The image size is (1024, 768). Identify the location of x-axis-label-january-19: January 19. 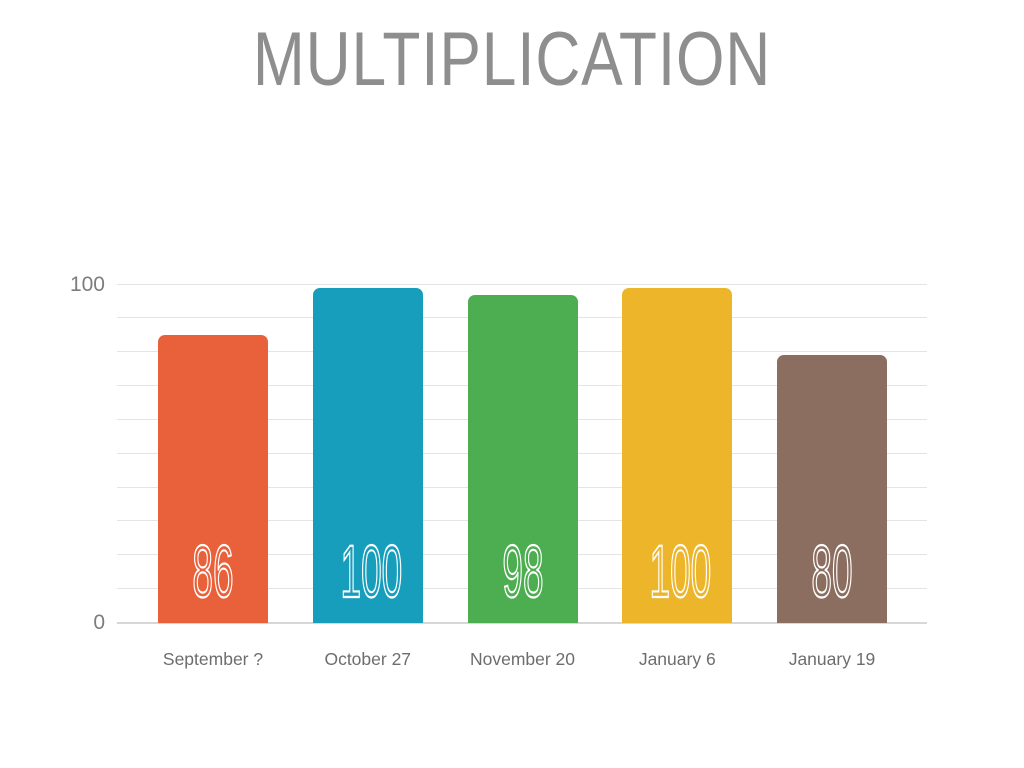
(832, 659).